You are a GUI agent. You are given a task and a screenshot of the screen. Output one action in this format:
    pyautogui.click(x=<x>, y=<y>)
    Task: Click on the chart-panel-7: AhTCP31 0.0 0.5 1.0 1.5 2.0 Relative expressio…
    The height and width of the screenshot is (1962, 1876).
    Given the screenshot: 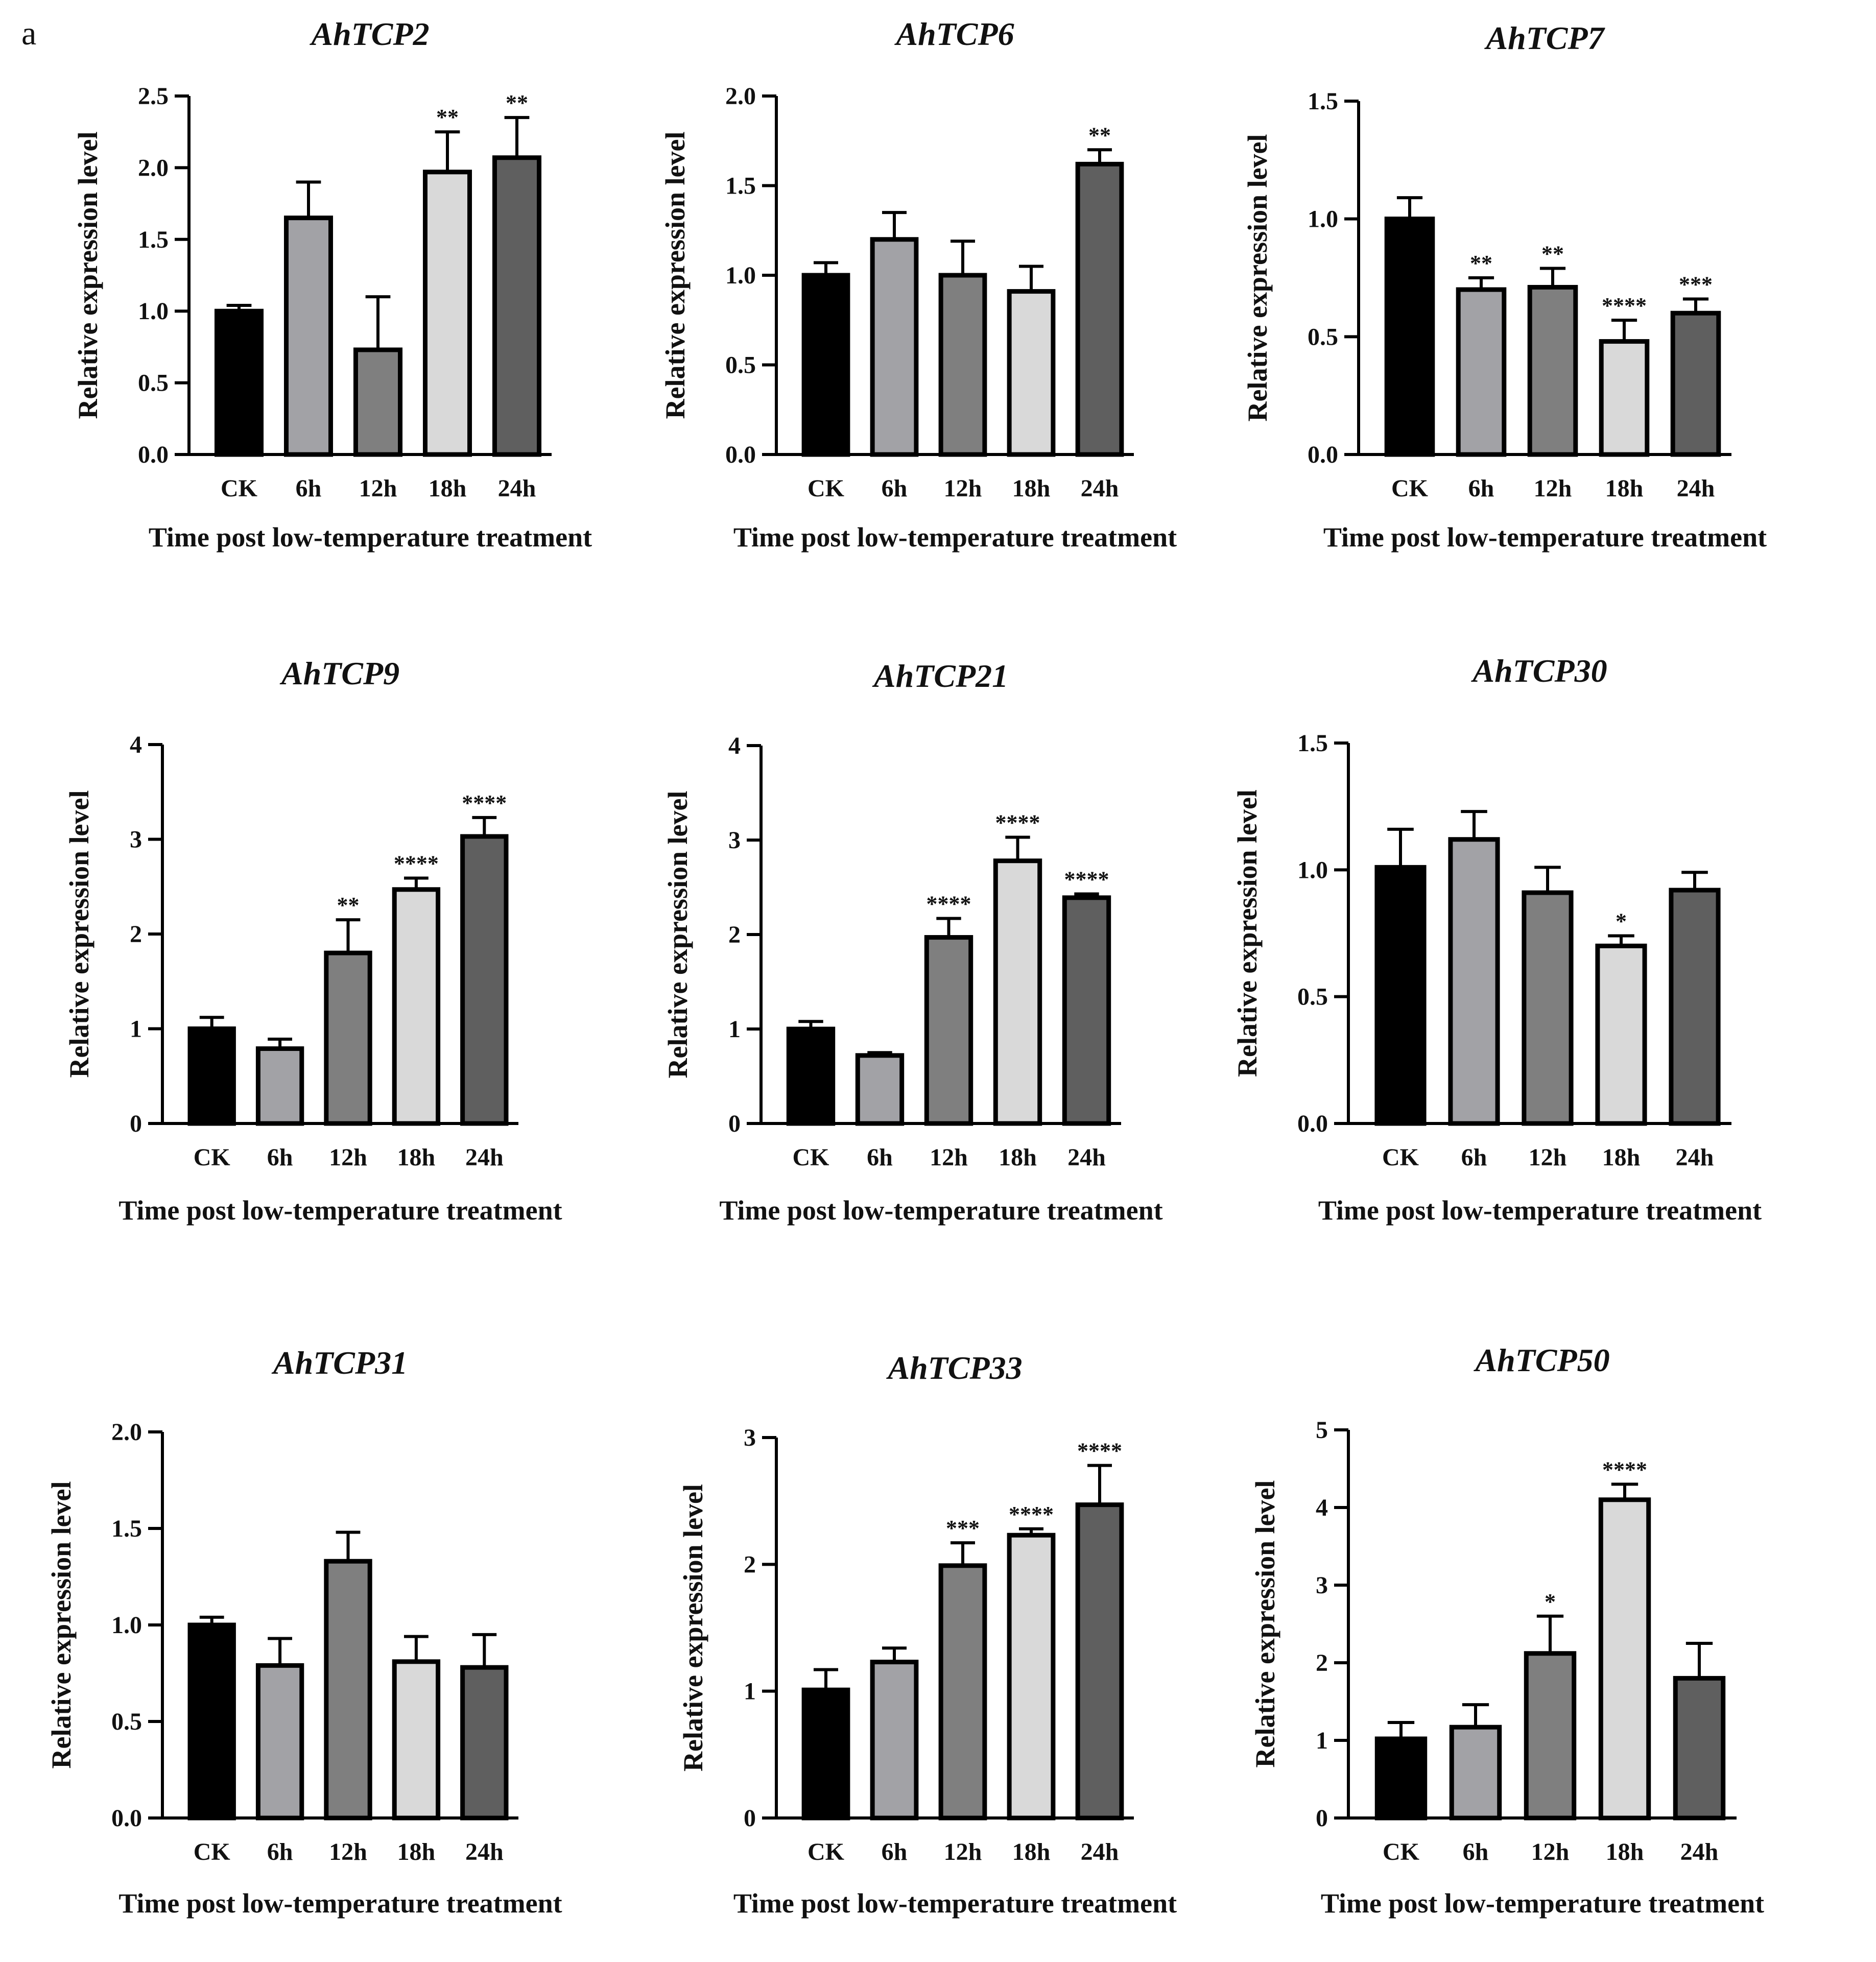 What is the action you would take?
    pyautogui.click(x=304, y=1632)
    